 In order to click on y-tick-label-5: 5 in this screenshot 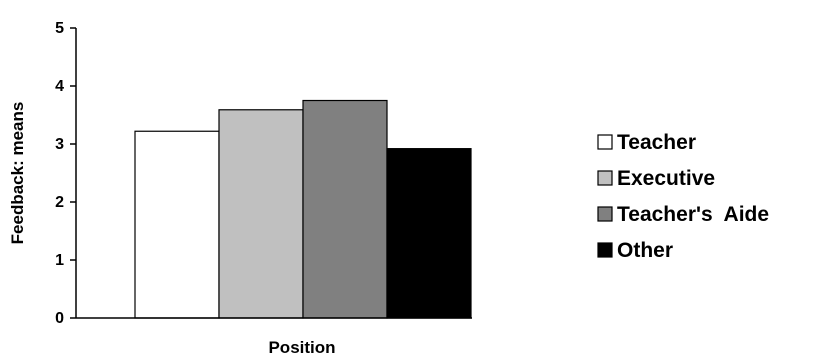, I will do `click(59, 28)`.